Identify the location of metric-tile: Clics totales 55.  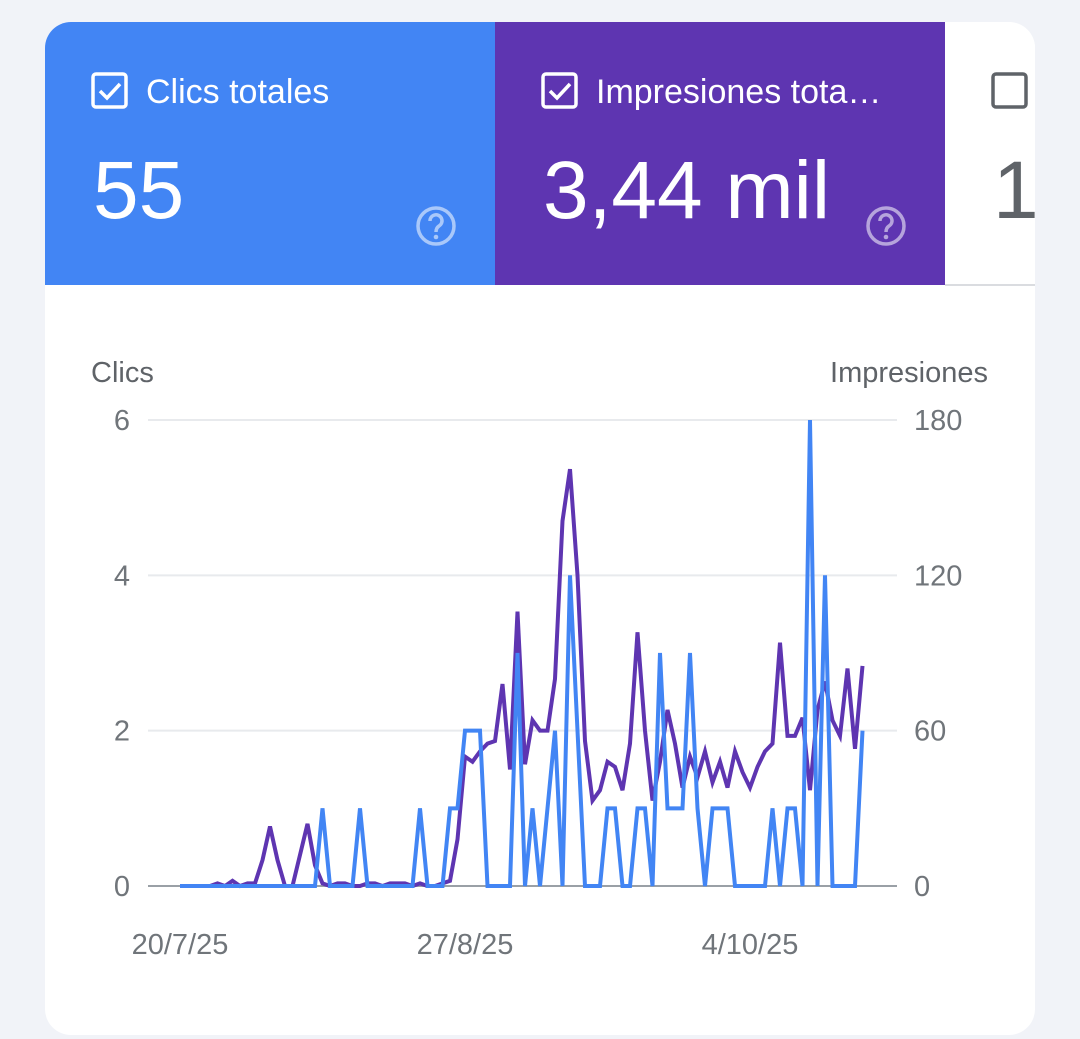
(270, 153).